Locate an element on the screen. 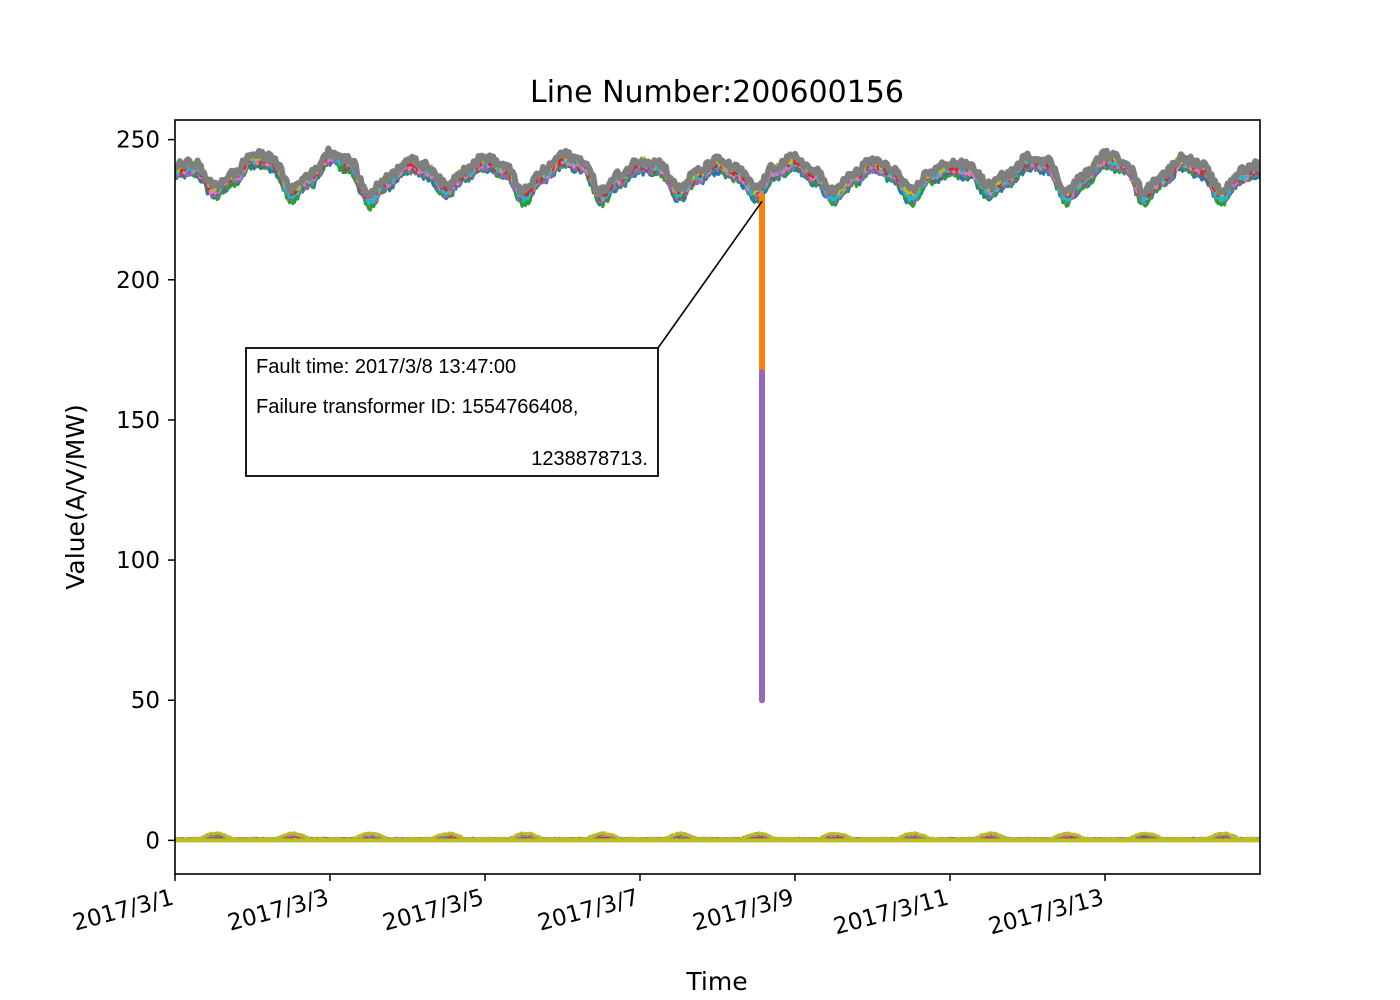 This screenshot has height=1000, width=1400. y-tick-label: 200 is located at coordinates (138, 281).